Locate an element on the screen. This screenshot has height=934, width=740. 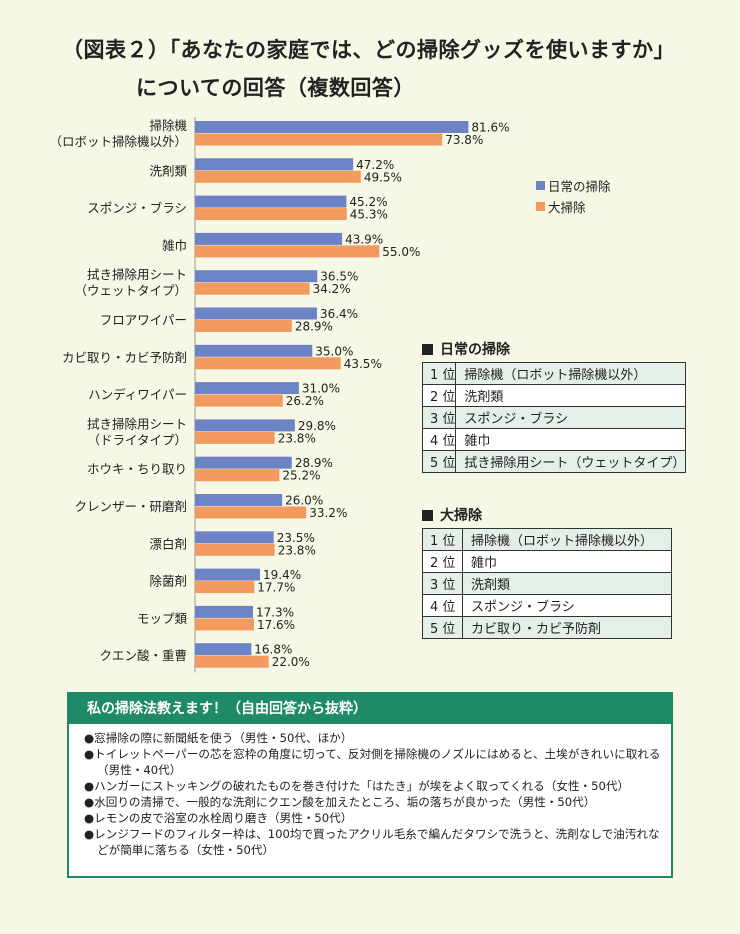
table-row: 3 位スポンジ・ブラシ is located at coordinates (554, 417).